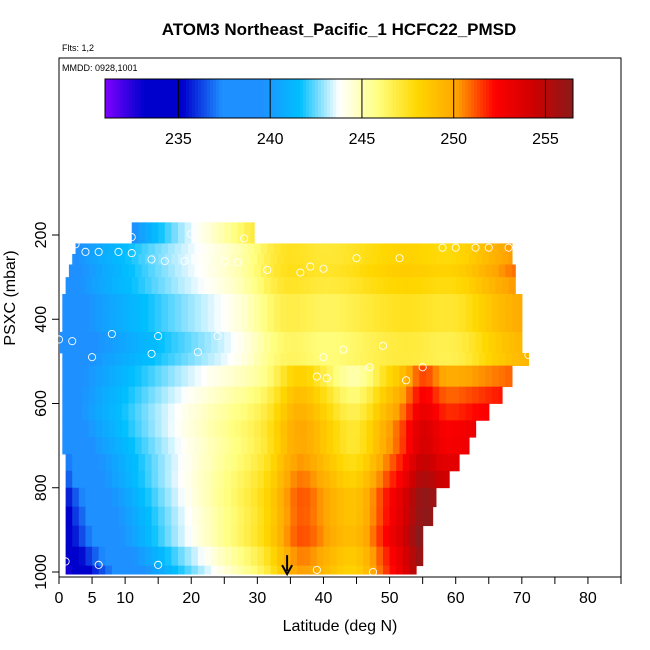 Image resolution: width=650 pixels, height=650 pixels. What do you see at coordinates (390, 598) in the screenshot?
I see `x-tick-label: 50` at bounding box center [390, 598].